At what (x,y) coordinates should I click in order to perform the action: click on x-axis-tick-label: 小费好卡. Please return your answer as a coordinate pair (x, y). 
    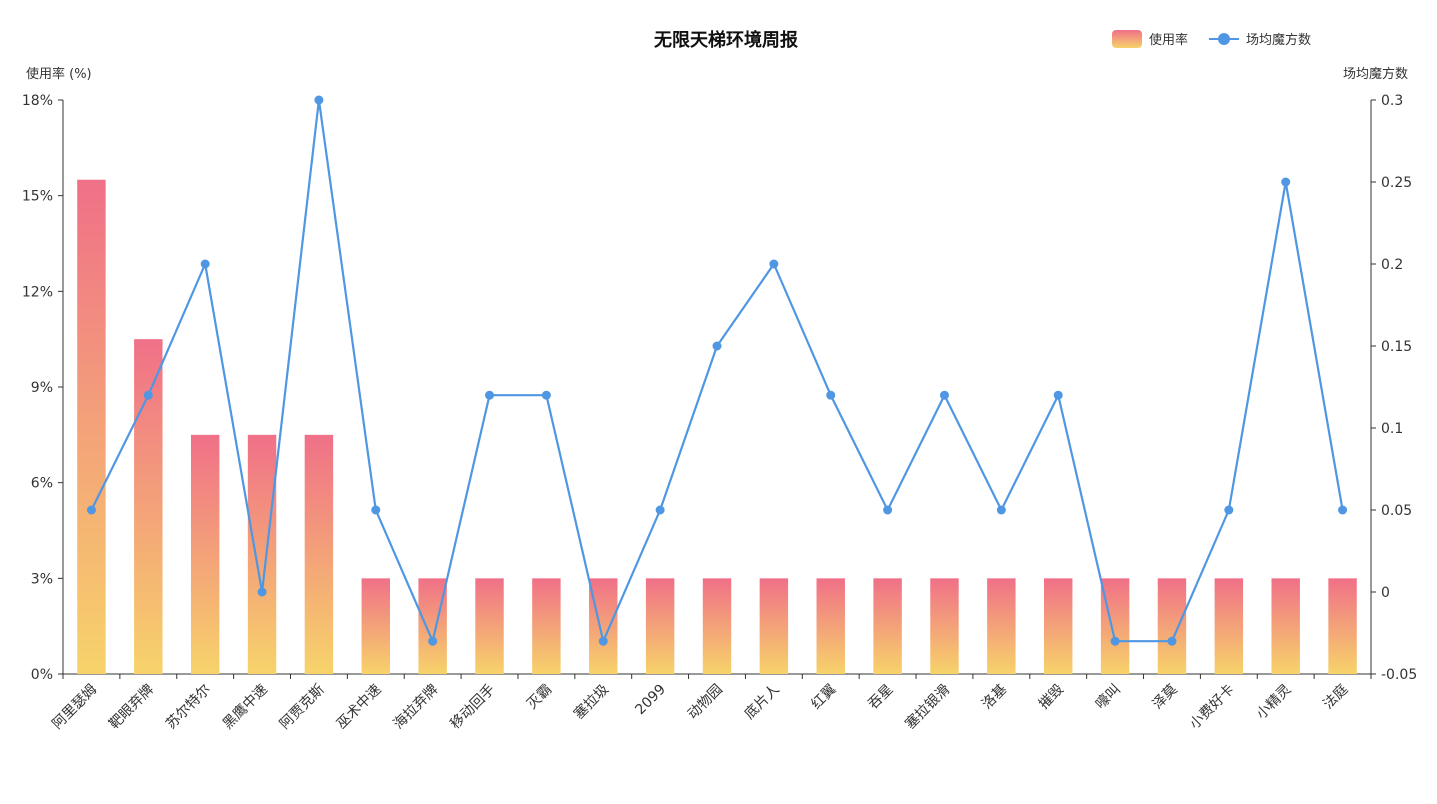
    Looking at the image, I should click on (1212, 707).